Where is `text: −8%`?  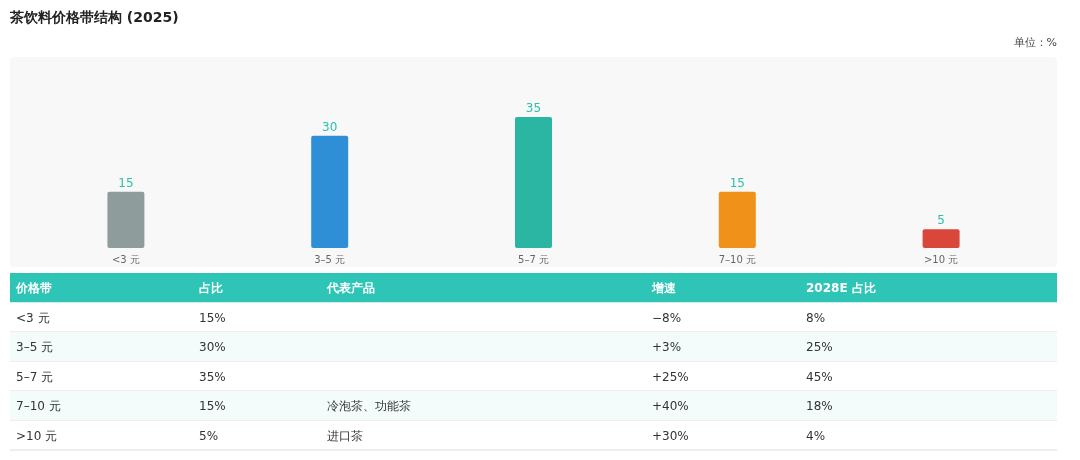
text: −8% is located at coordinates (667, 317).